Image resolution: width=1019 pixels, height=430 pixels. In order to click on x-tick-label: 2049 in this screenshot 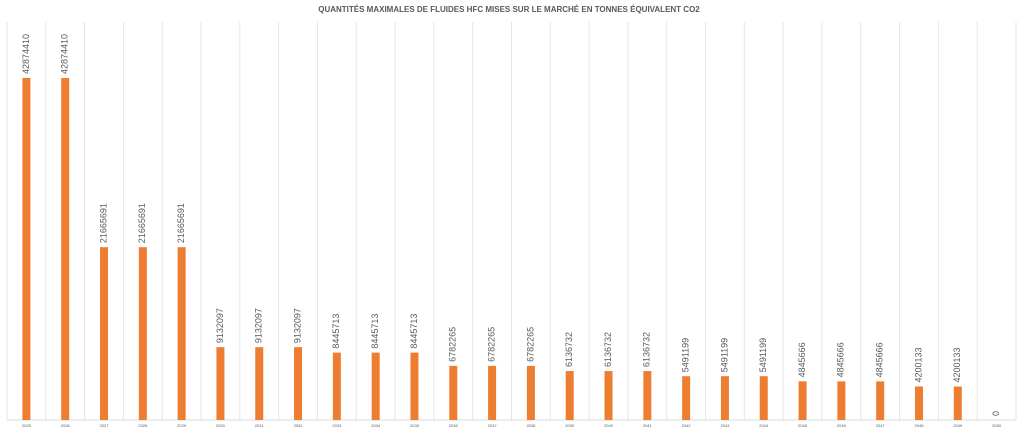, I will do `click(958, 425)`.